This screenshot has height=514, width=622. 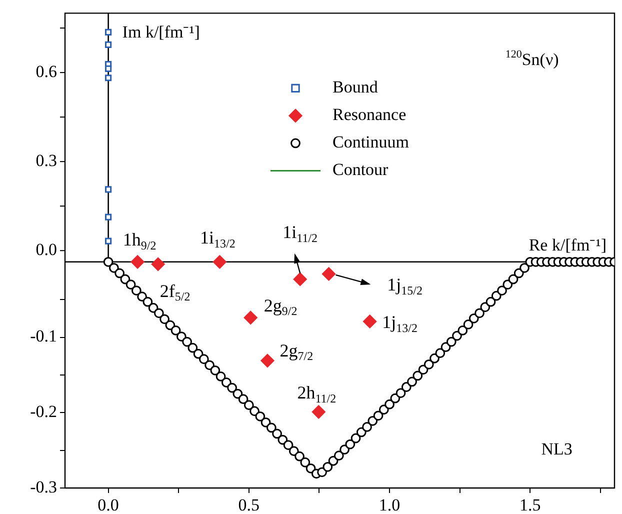 What do you see at coordinates (567, 244) in the screenshot?
I see `ref-line-label: Re k/[fm⁻¹]` at bounding box center [567, 244].